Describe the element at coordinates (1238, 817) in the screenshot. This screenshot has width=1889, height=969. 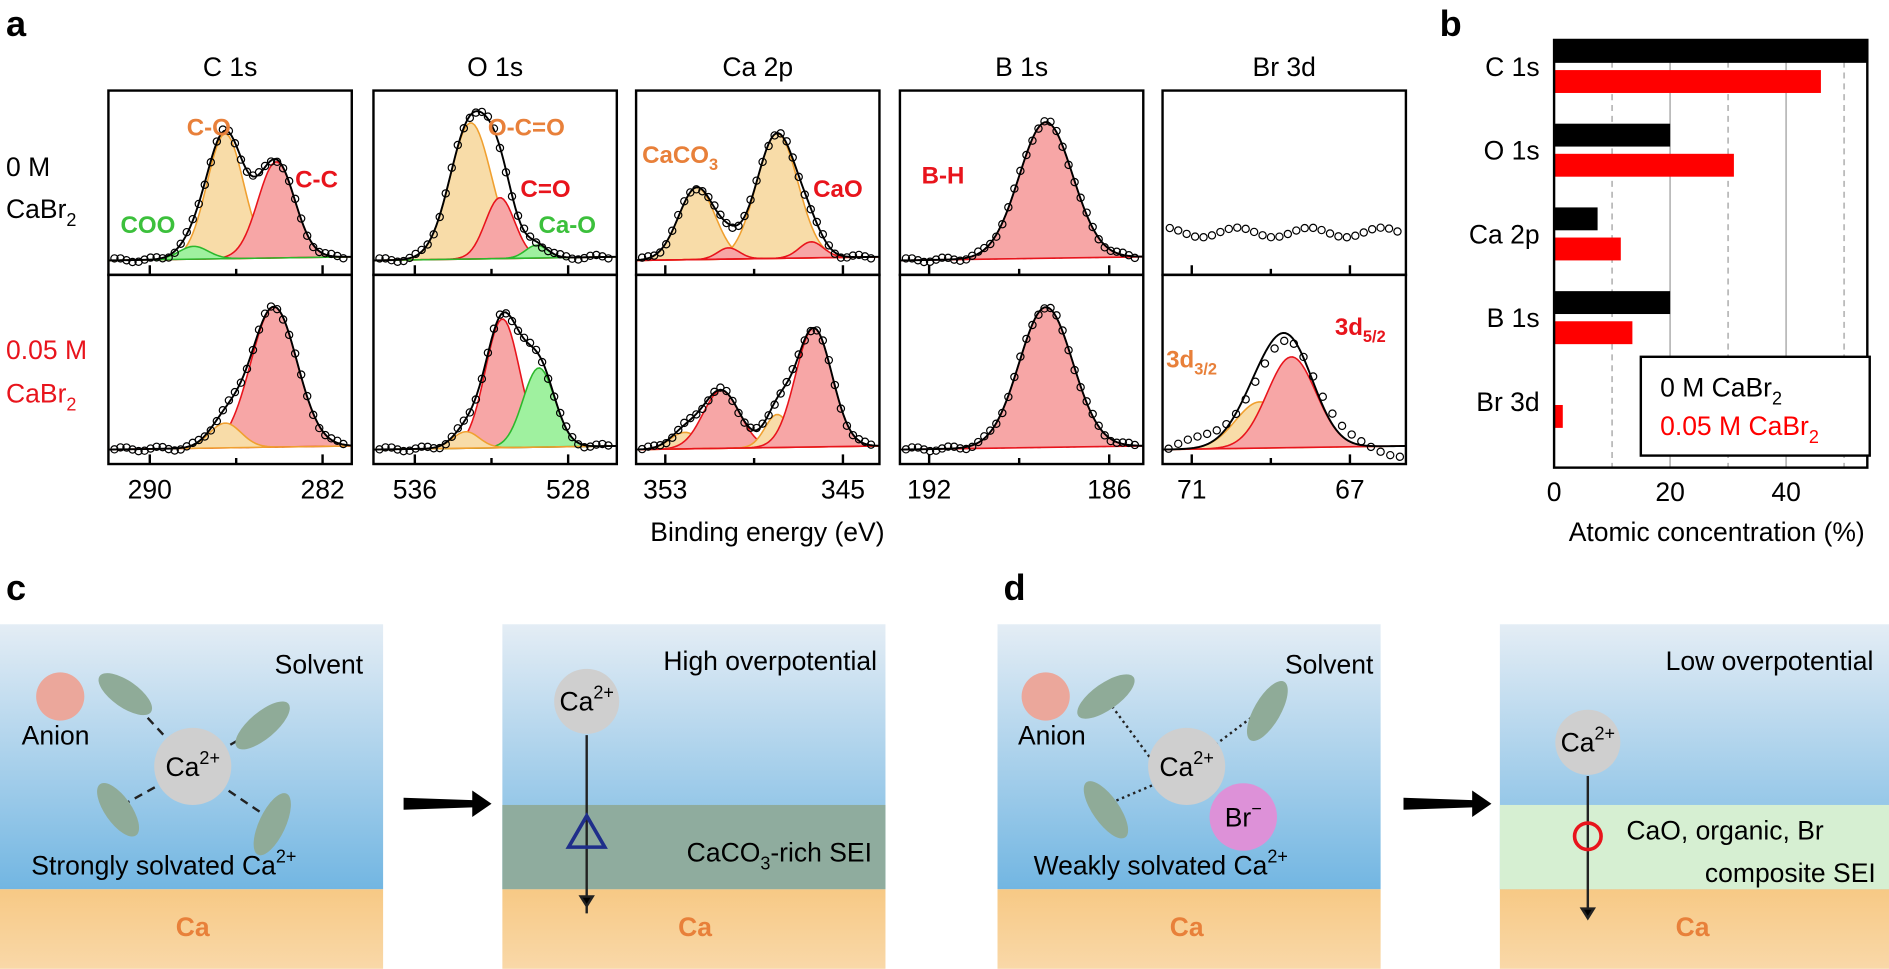
I see `scheme-label-part: Br` at that location.